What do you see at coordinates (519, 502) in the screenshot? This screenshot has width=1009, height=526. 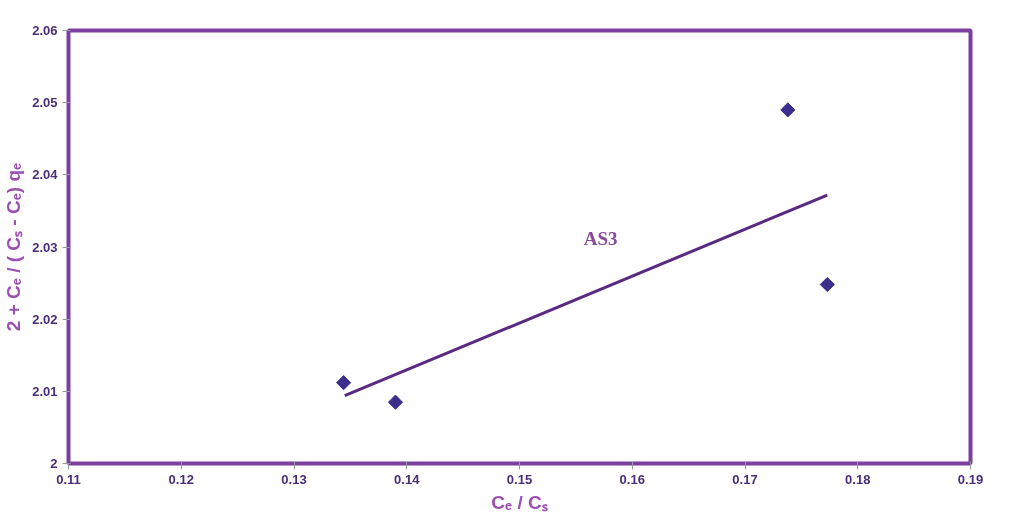 I see `x-axis-title: Cₑ / Cₛ` at bounding box center [519, 502].